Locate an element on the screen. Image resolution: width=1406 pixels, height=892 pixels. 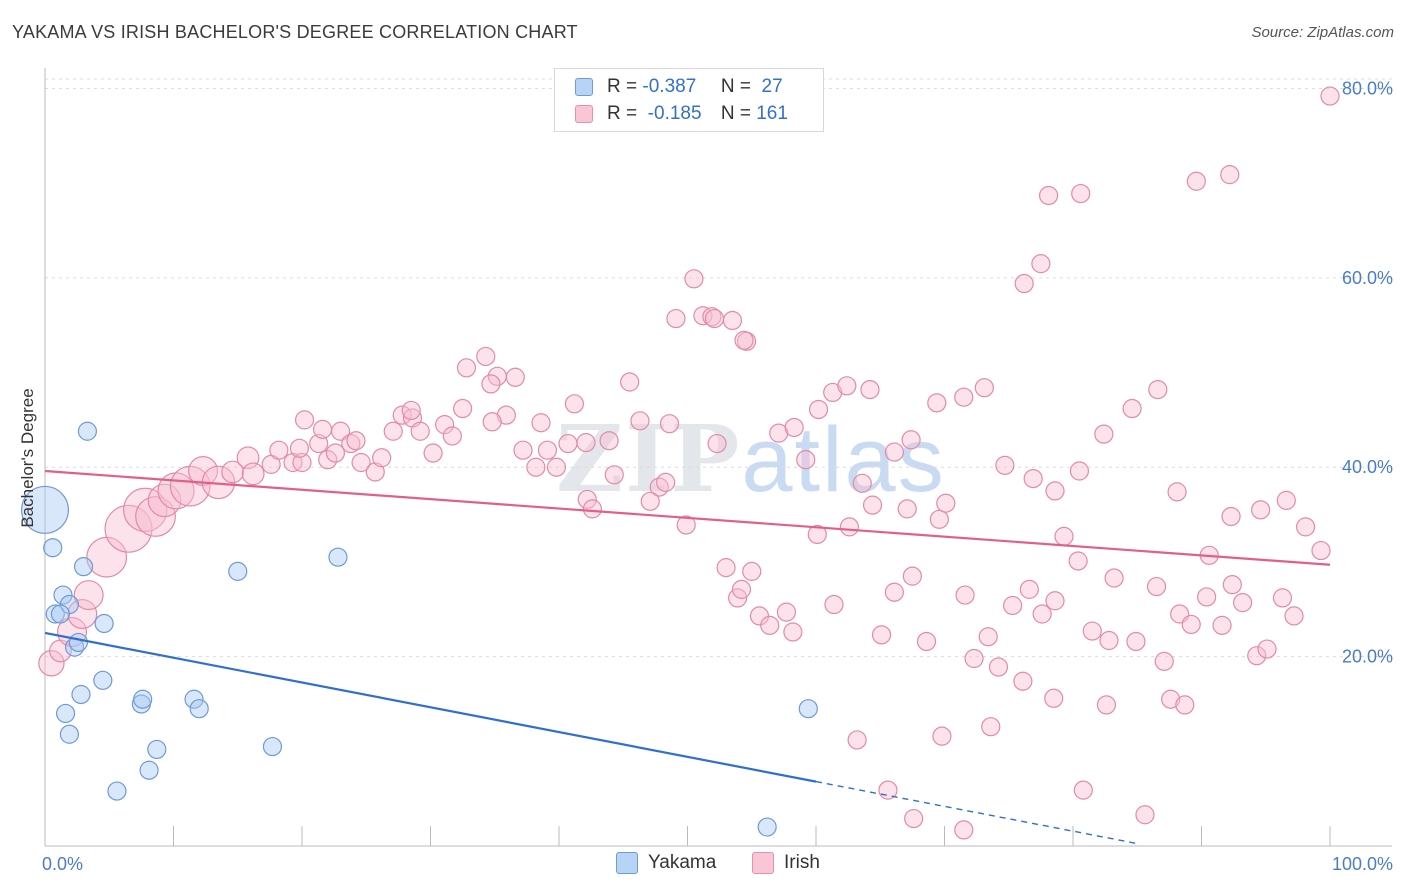
x-tick-label: 100.0% is located at coordinates (1362, 864).